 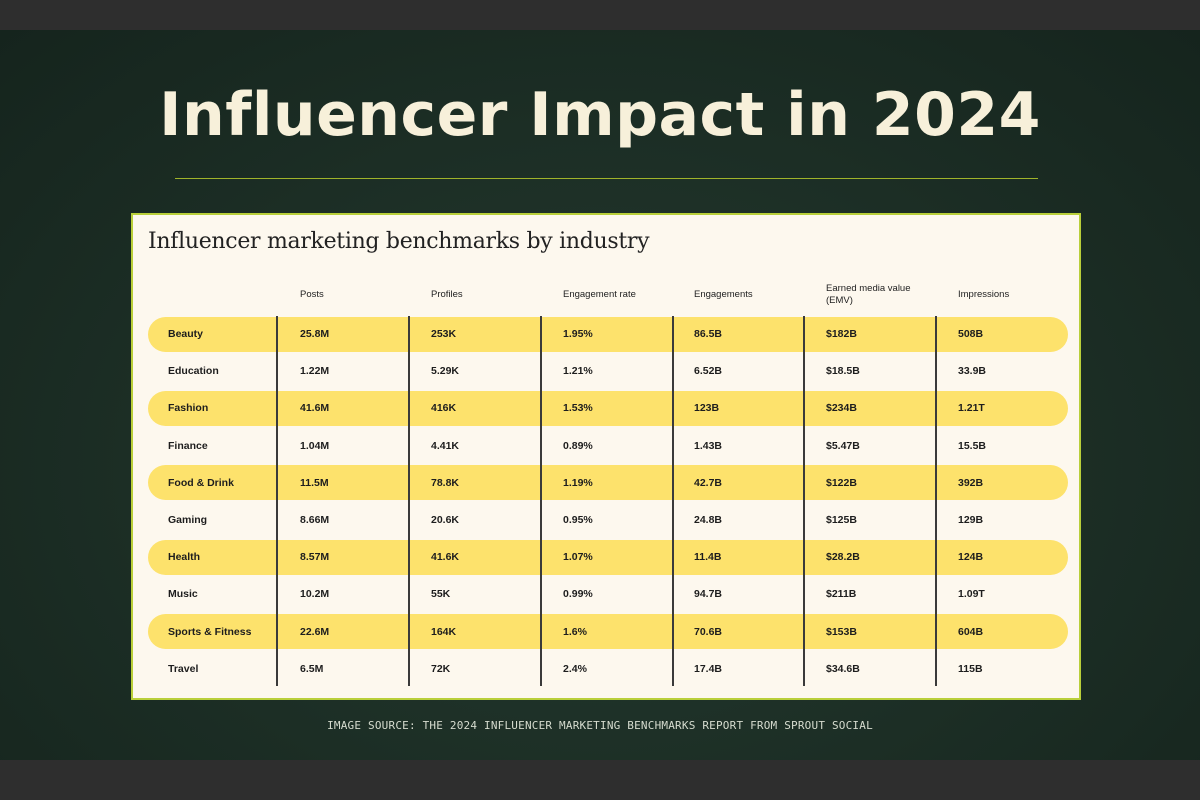 What do you see at coordinates (972, 371) in the screenshot?
I see `table-cell: 33.9B` at bounding box center [972, 371].